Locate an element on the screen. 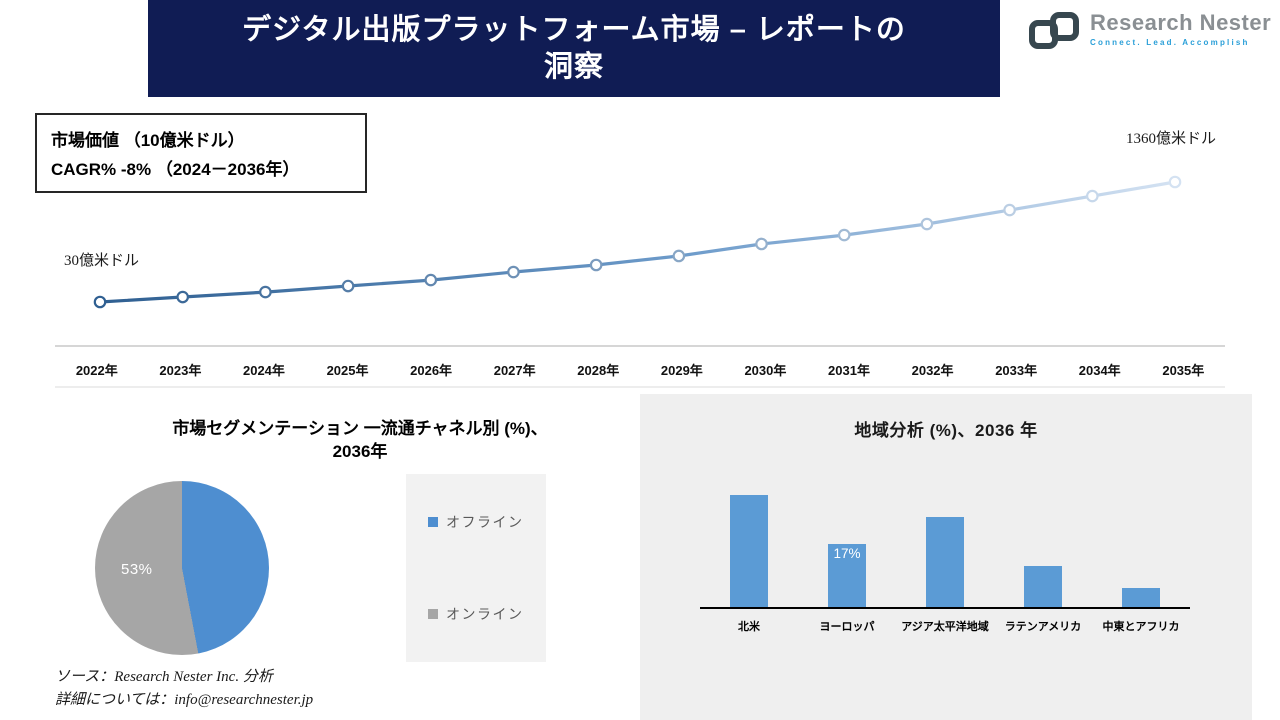  bar-category-label: ヨーロッパ is located at coordinates (847, 627).